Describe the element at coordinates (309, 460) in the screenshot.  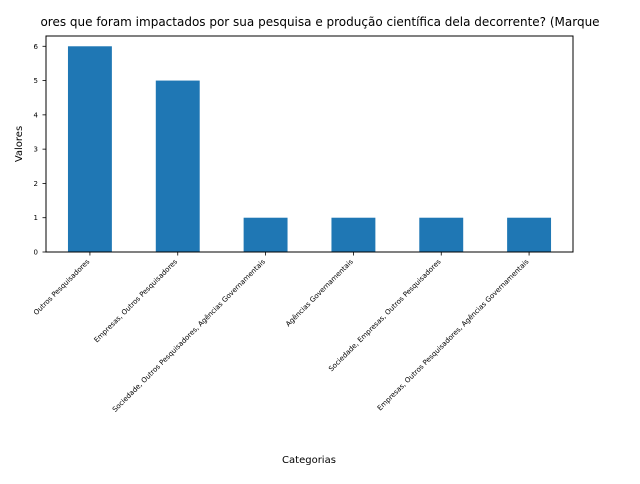
I see `x-axis-label: Categorias` at that location.